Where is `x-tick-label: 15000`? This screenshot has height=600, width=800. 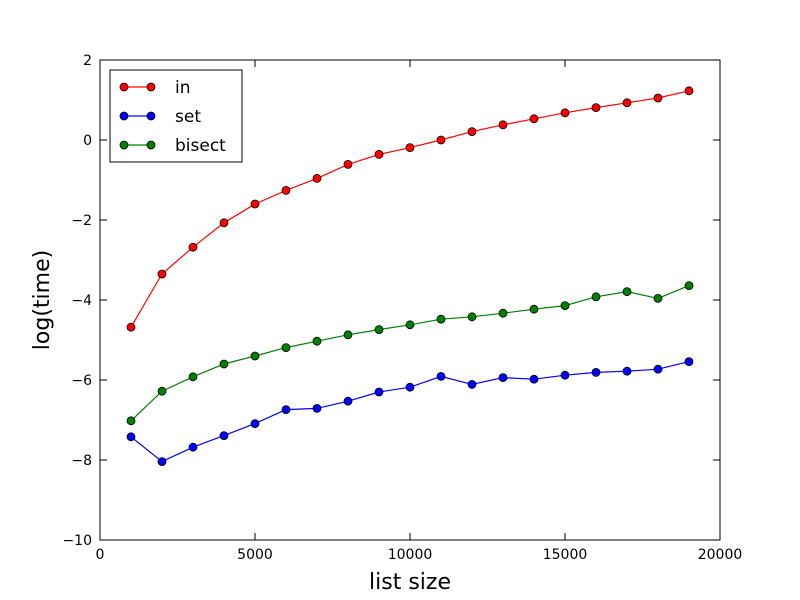 x-tick-label: 15000 is located at coordinates (565, 555).